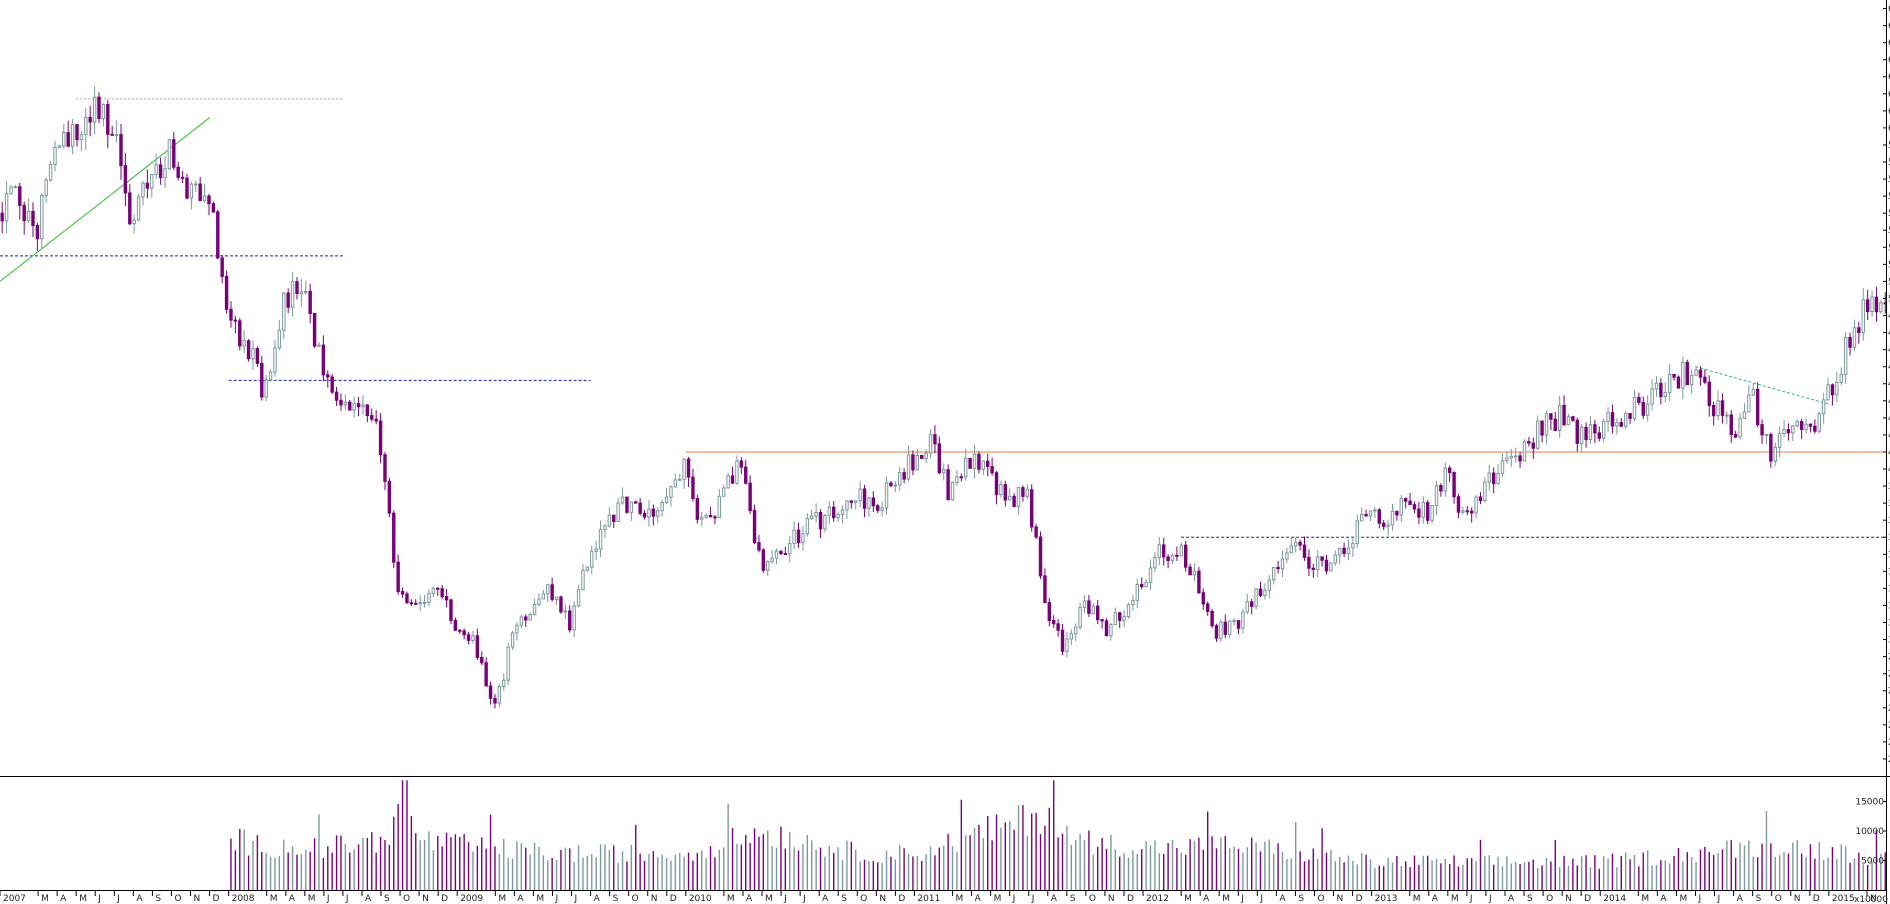 This screenshot has height=904, width=1890. What do you see at coordinates (1417, 899) in the screenshot?
I see `x-tick-label: M` at bounding box center [1417, 899].